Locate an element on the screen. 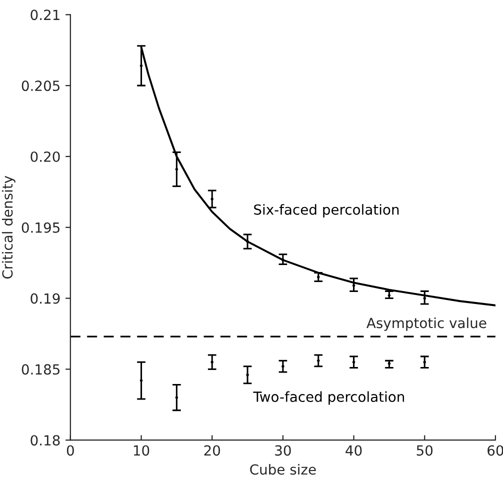 Image resolution: width=503 pixels, height=489 pixels. ref-line-label: Asymptotic value is located at coordinates (426, 324).